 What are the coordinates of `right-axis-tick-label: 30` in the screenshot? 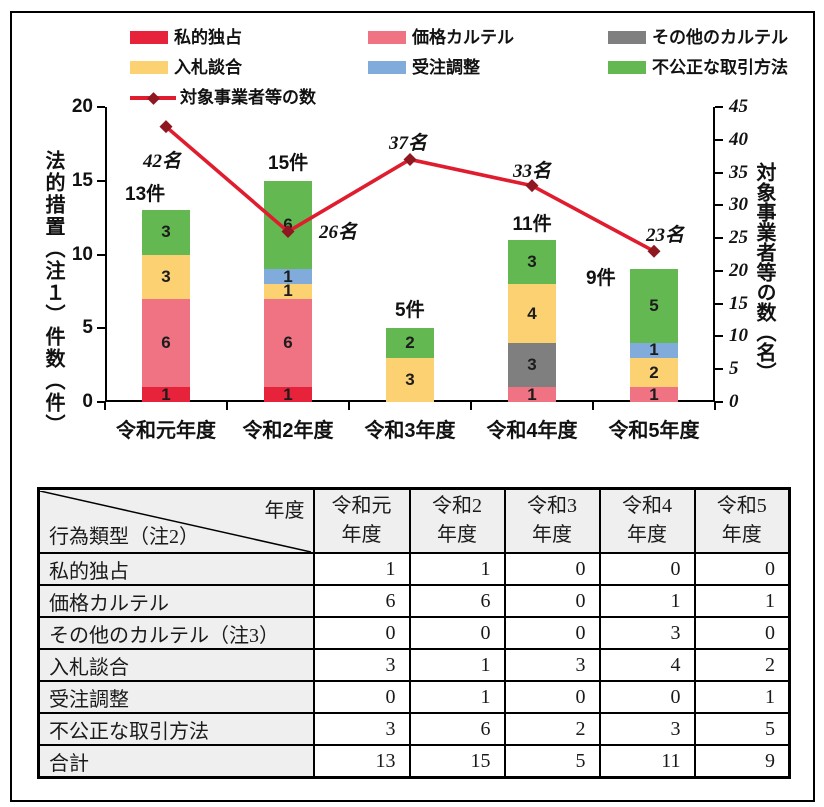 It's located at (738, 205).